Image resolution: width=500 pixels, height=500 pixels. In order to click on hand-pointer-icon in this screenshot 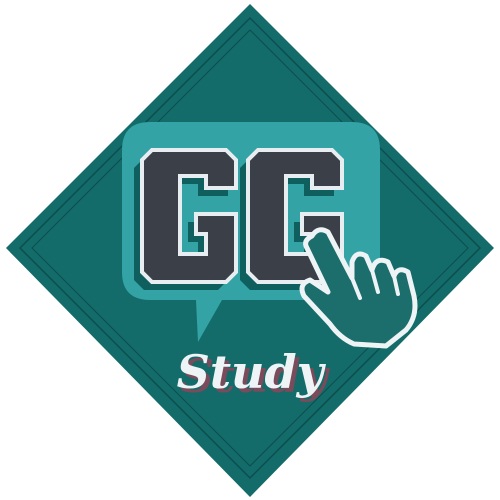, I will do `click(358, 288)`.